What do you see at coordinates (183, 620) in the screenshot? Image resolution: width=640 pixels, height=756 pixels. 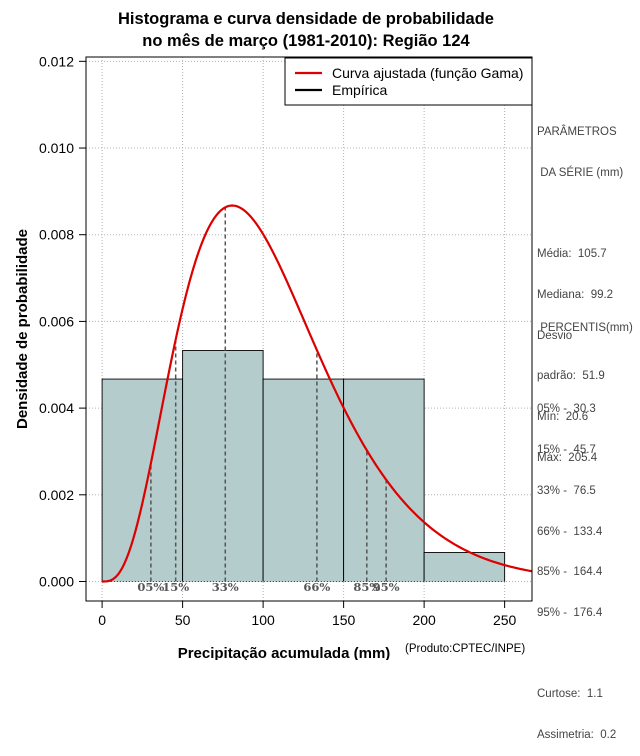 I see `x-tick-label-50: 50` at bounding box center [183, 620].